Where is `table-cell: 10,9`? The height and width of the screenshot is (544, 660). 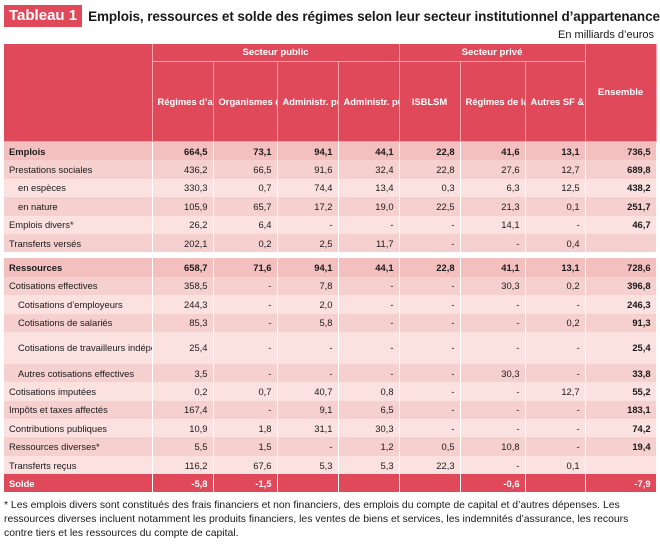 table-cell: 10,9 is located at coordinates (183, 428).